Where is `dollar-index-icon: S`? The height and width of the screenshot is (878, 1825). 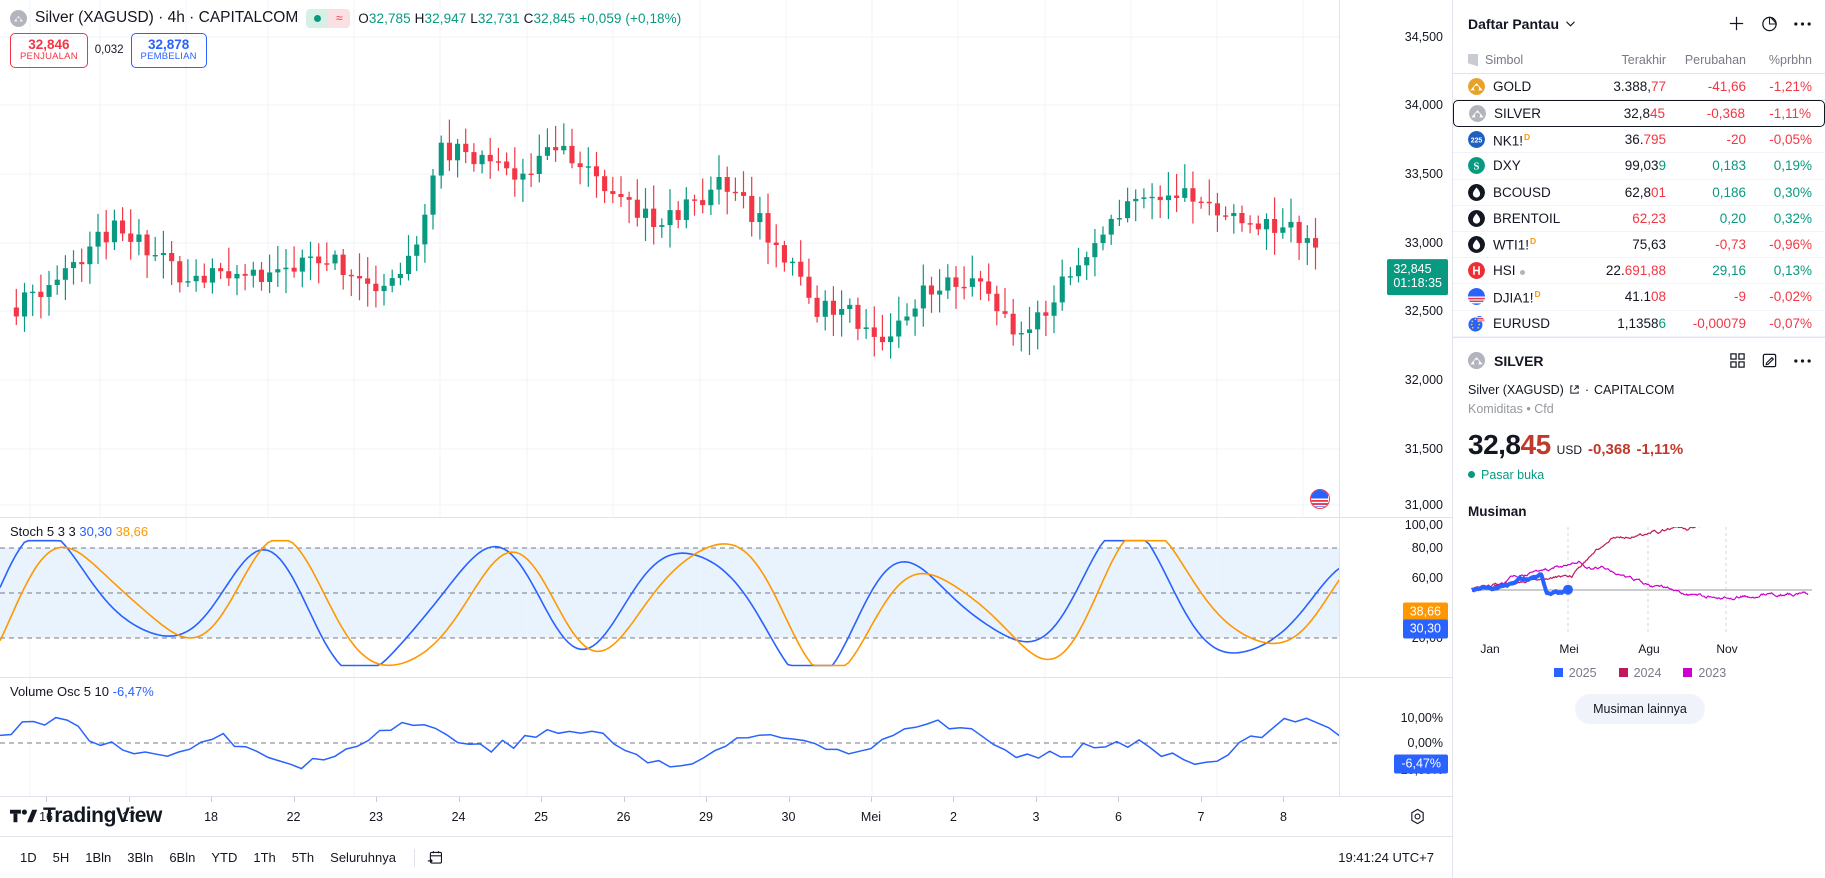
dollar-index-icon: S is located at coordinates (1476, 166).